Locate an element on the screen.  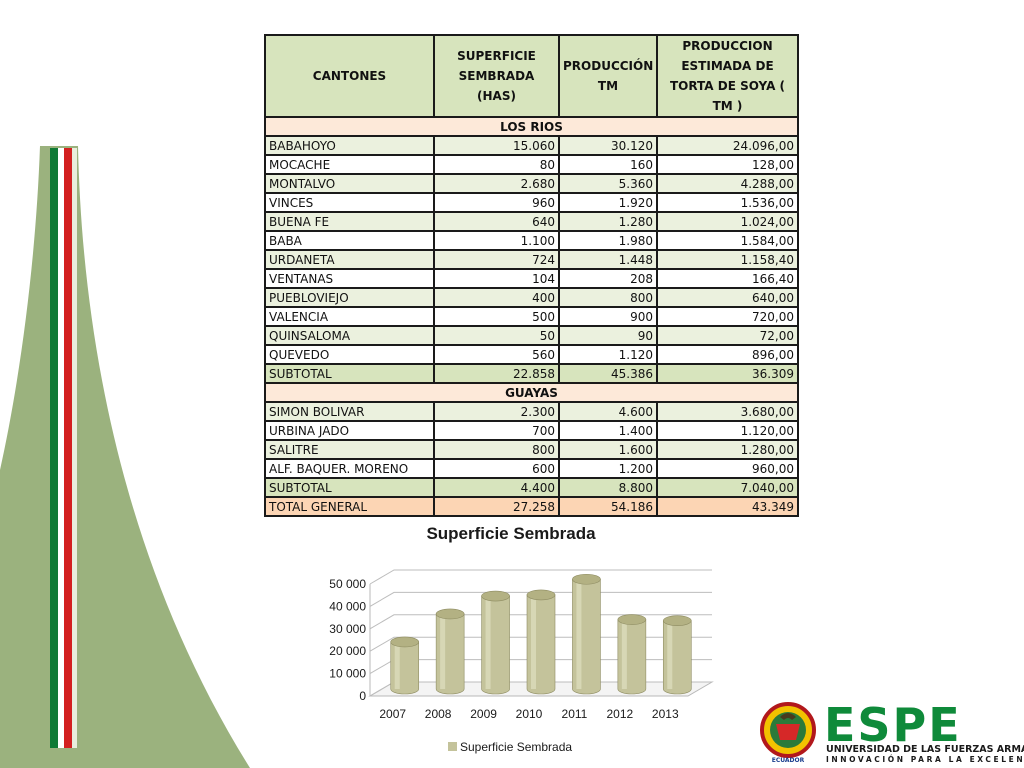
superficie-cell: 800 is located at coordinates (496, 449).